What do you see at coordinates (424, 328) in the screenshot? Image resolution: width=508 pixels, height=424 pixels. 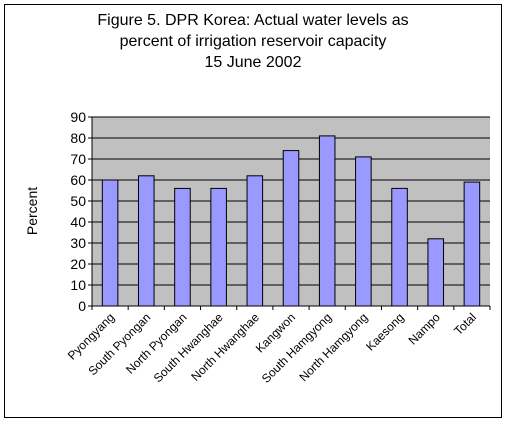 I see `x-tick-label: Nampo` at bounding box center [424, 328].